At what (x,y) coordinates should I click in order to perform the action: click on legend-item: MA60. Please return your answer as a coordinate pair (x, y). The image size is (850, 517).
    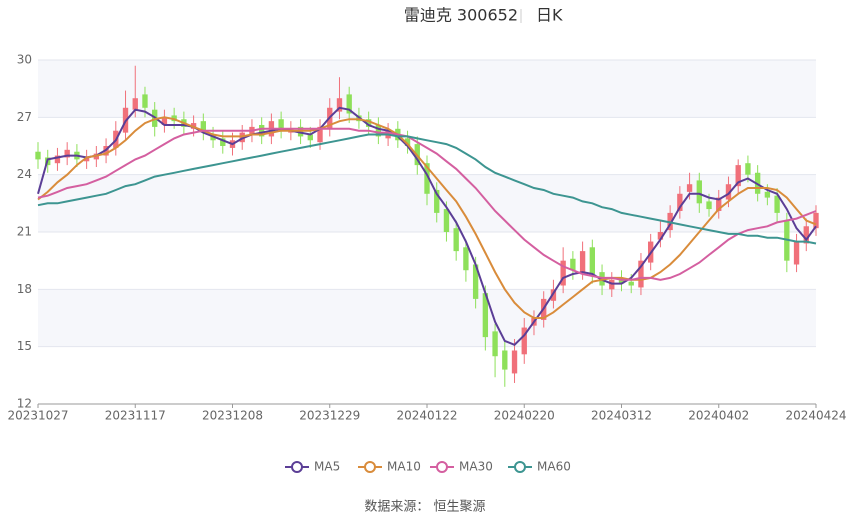
    Looking at the image, I should click on (539, 467).